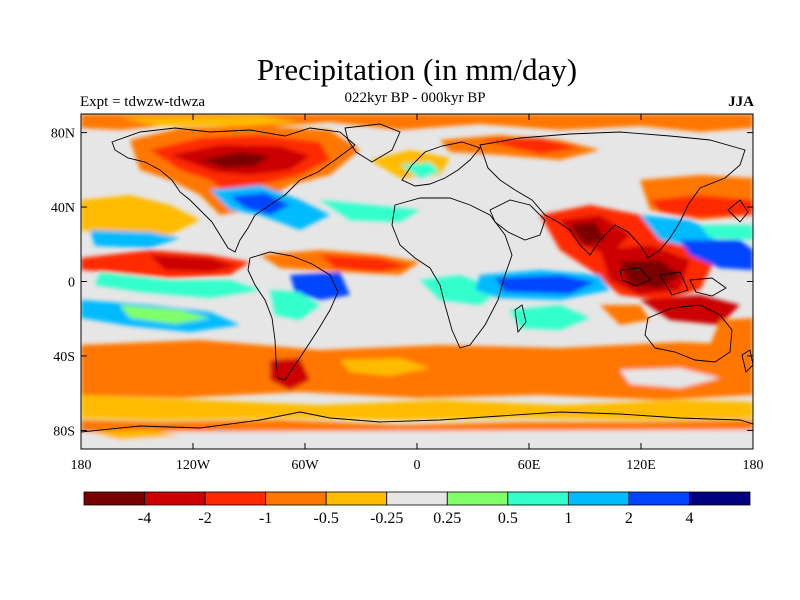 Image resolution: width=800 pixels, height=600 pixels. What do you see at coordinates (63, 208) in the screenshot?
I see `lat-tick-label: 40N` at bounding box center [63, 208].